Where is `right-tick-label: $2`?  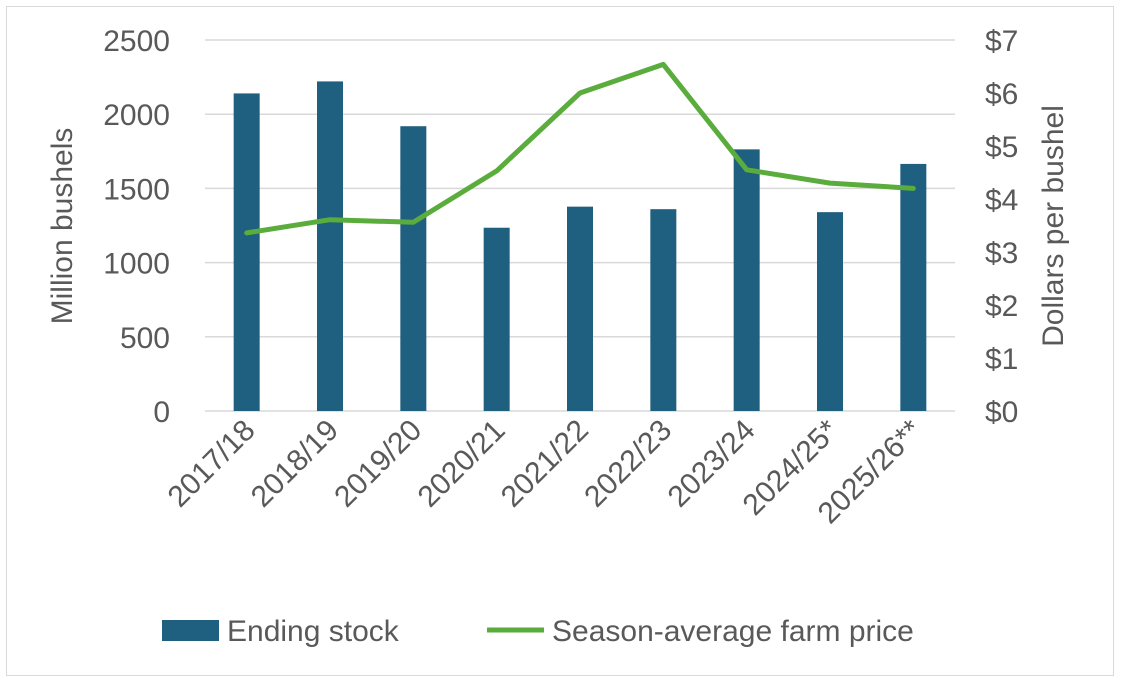 right-tick-label: $2 is located at coordinates (1001, 306).